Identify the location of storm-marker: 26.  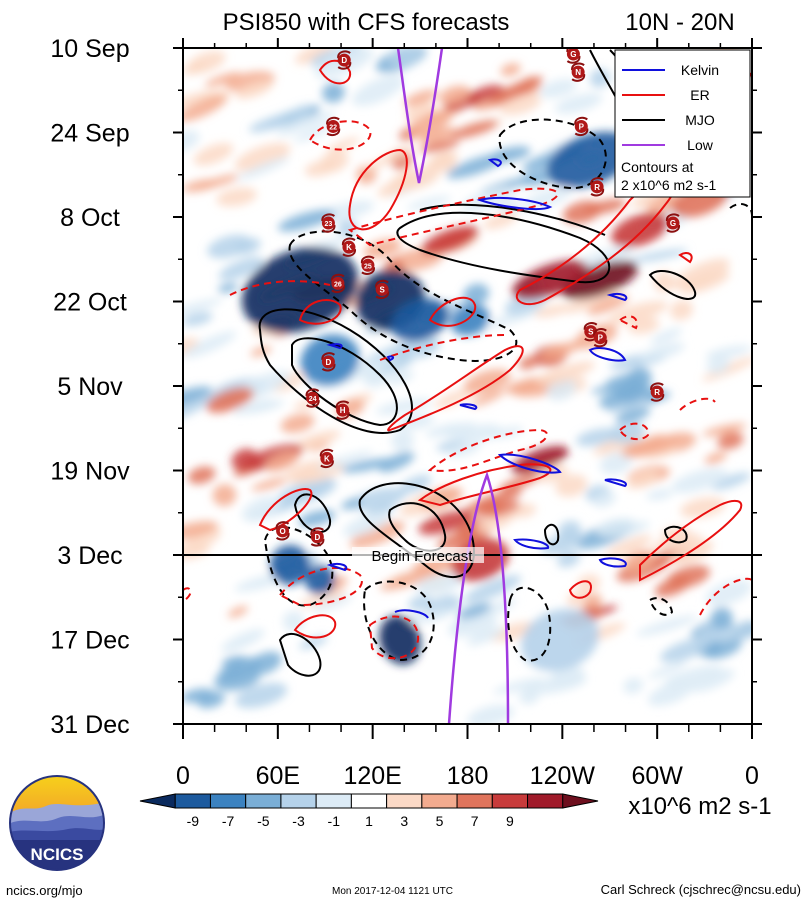
(337, 283).